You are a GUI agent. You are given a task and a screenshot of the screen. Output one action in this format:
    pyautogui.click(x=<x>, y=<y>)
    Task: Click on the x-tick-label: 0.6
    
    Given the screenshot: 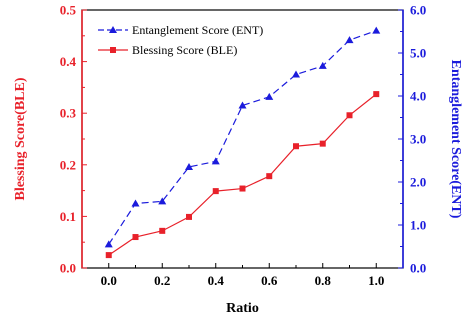 What is the action you would take?
    pyautogui.click(x=269, y=280)
    